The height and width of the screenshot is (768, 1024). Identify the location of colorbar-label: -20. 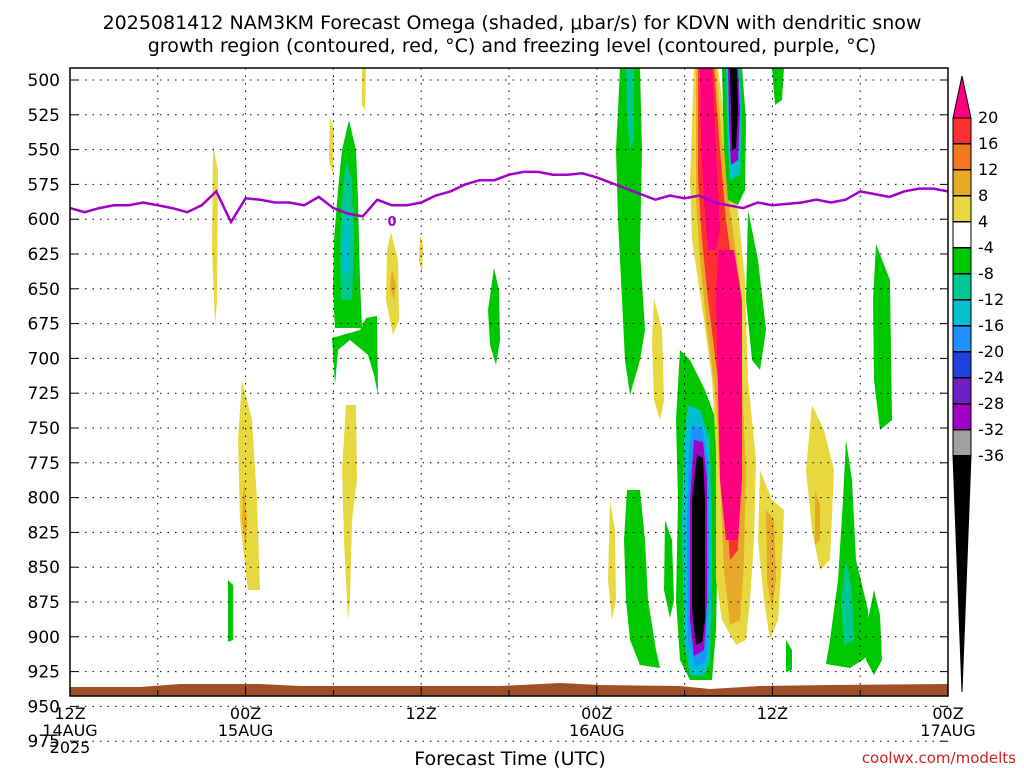
(991, 351).